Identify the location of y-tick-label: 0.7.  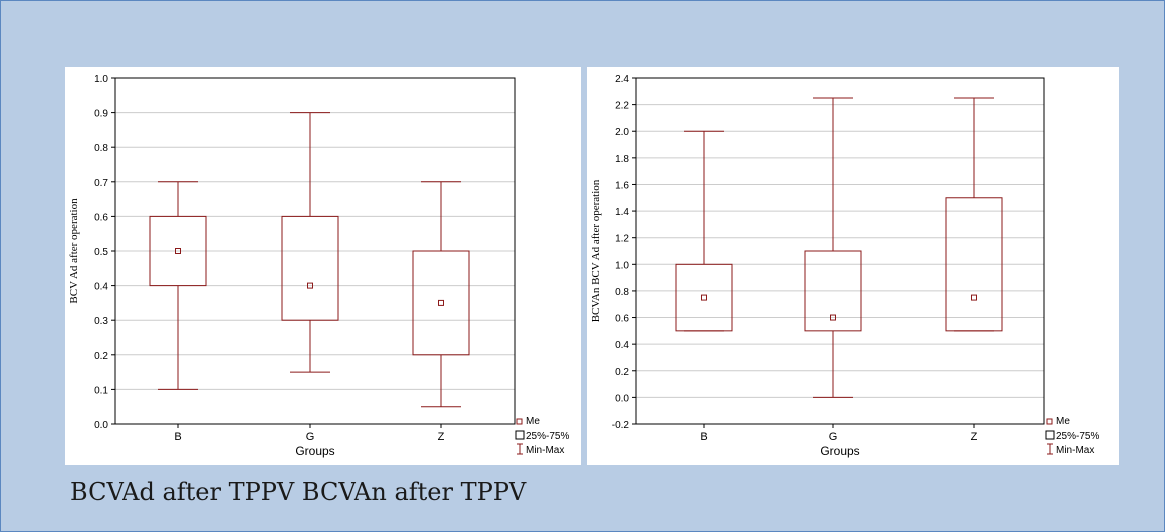
(101, 183).